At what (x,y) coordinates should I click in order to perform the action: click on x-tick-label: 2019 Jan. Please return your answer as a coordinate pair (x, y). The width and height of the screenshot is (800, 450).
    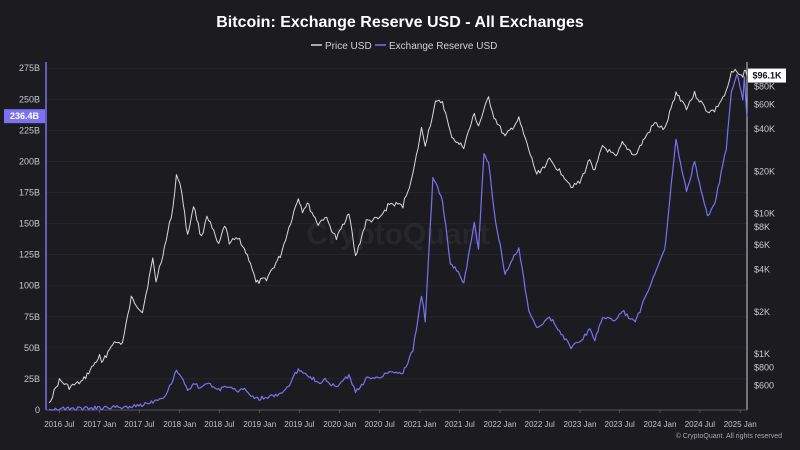
    Looking at the image, I should click on (259, 424).